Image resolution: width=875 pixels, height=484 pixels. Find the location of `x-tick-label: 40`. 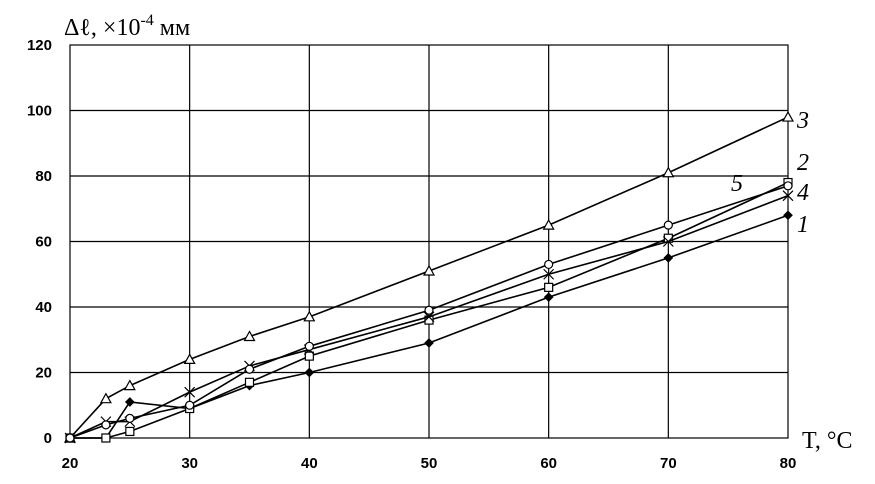

x-tick-label: 40 is located at coordinates (309, 463).